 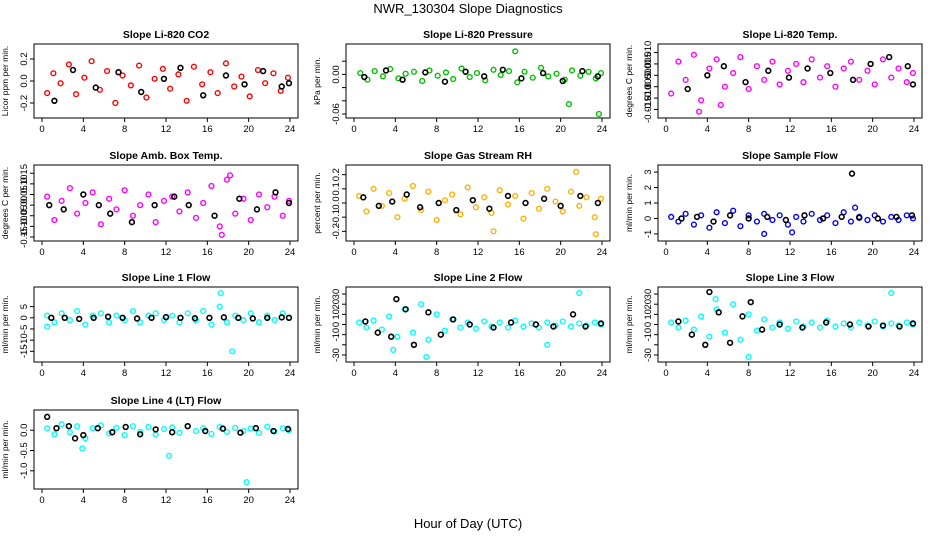 What do you see at coordinates (24, 194) in the screenshot?
I see `y-tick-label: 0.05` at bounding box center [24, 194].